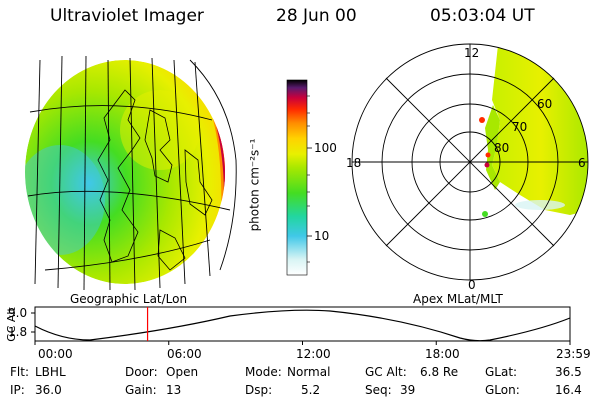  Describe the element at coordinates (174, 390) in the screenshot. I see `gain-value: 13` at that location.